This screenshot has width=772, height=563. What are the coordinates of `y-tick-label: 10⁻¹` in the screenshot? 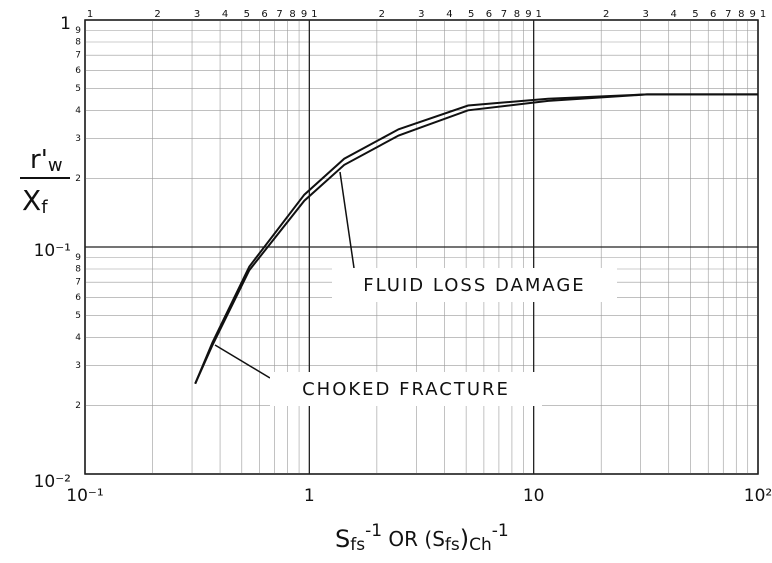 It's located at (52, 251).